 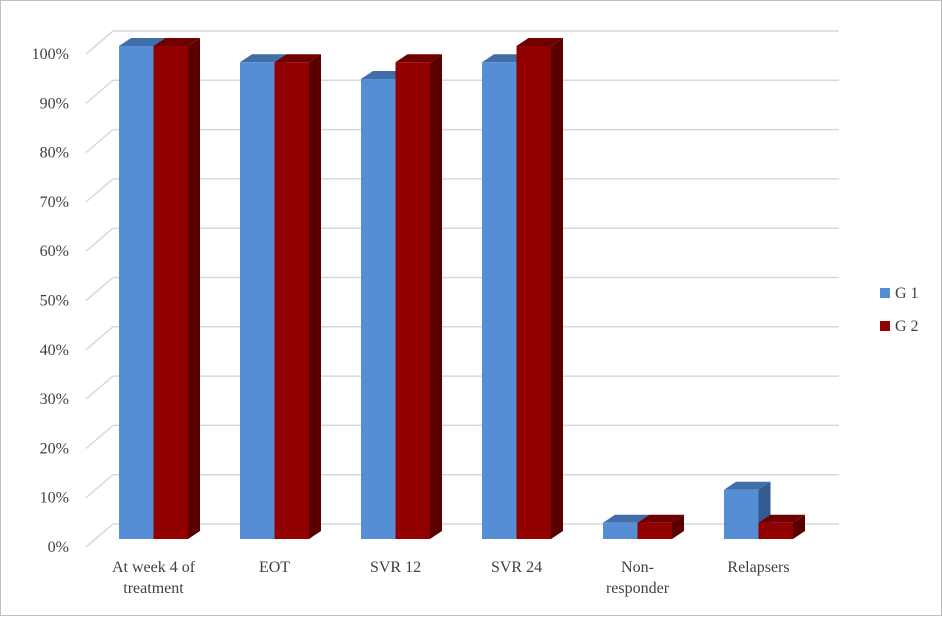 I want to click on y-tick-label: 10%, so click(x=54, y=498).